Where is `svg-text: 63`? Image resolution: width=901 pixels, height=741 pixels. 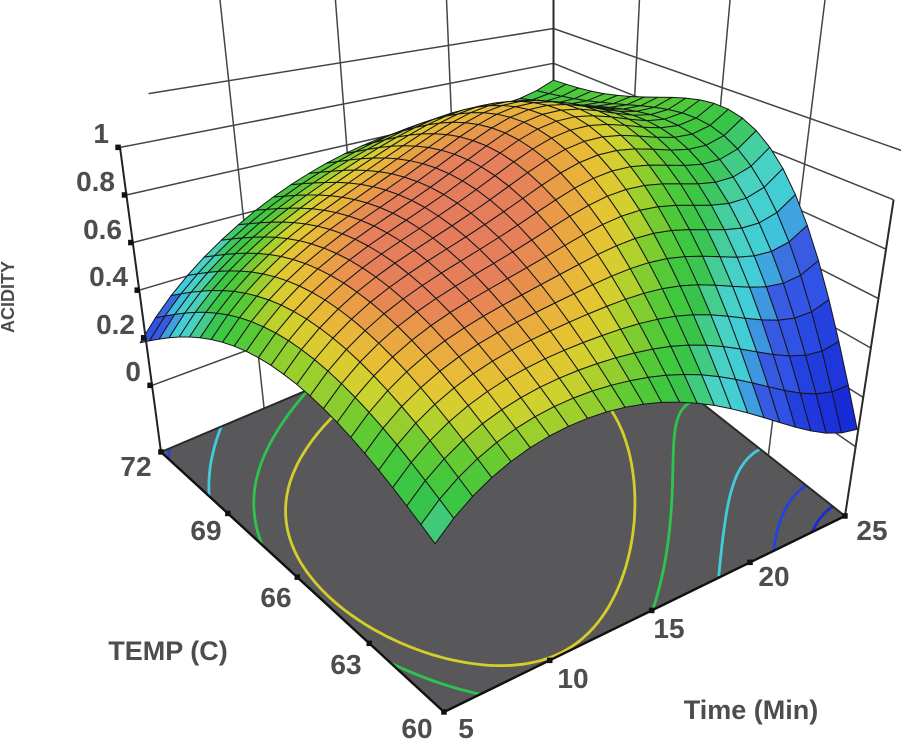
svg-text: 63 is located at coordinates (345, 664).